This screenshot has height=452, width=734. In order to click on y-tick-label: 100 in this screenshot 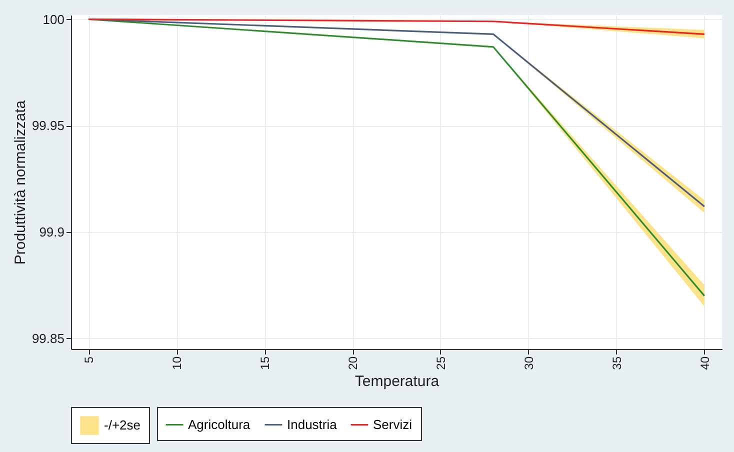, I will do `click(53, 19)`.